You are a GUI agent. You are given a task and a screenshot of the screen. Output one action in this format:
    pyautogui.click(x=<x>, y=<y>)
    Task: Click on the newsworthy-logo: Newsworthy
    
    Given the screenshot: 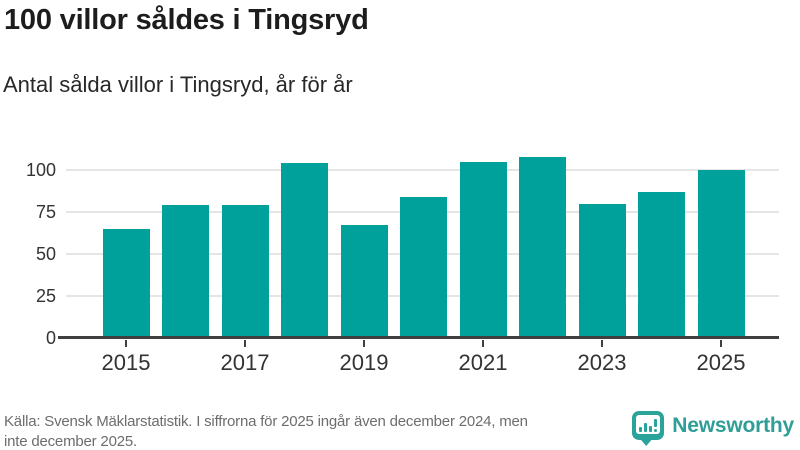 What is the action you would take?
    pyautogui.click(x=713, y=425)
    